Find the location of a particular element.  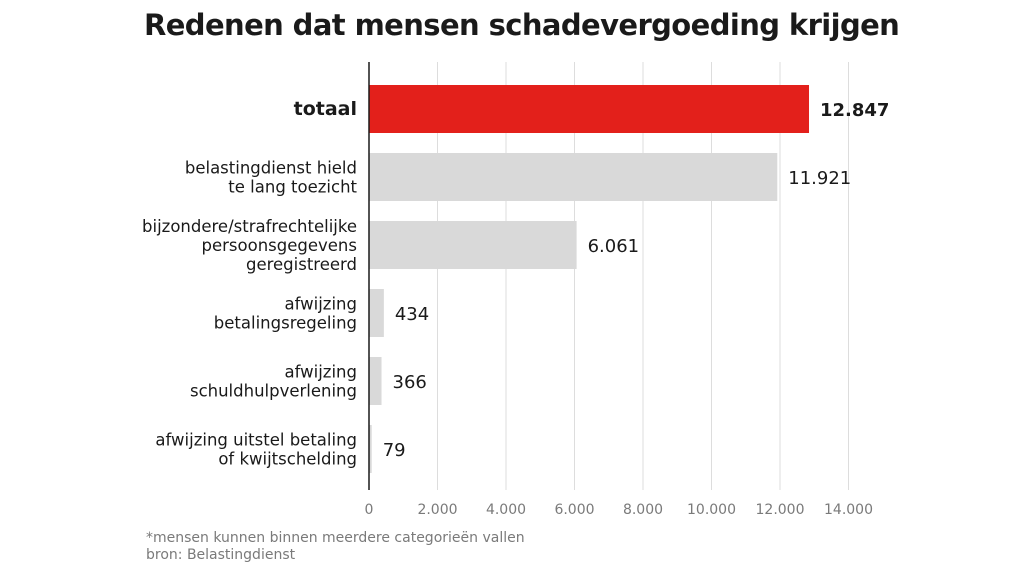

category-label-1-line-1: te lang toezicht is located at coordinates (292, 187).